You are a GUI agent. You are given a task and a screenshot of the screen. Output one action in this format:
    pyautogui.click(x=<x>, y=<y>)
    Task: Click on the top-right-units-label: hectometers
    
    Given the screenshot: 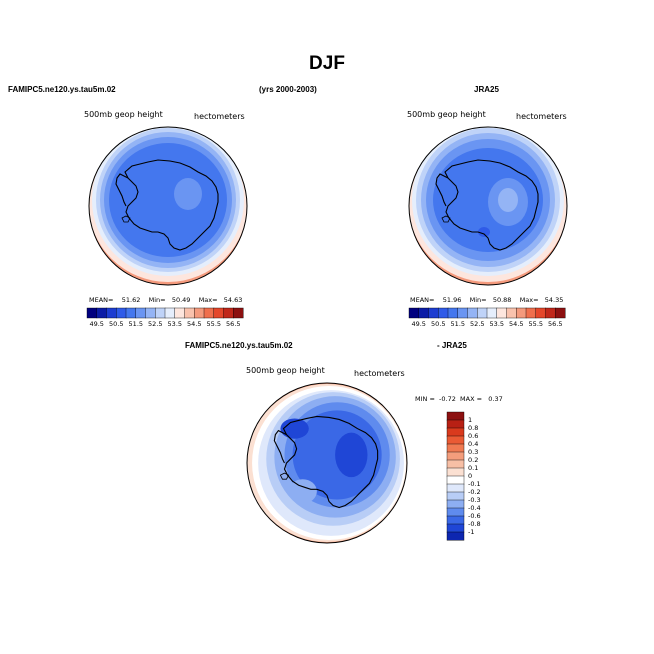 What is the action you would take?
    pyautogui.click(x=541, y=116)
    